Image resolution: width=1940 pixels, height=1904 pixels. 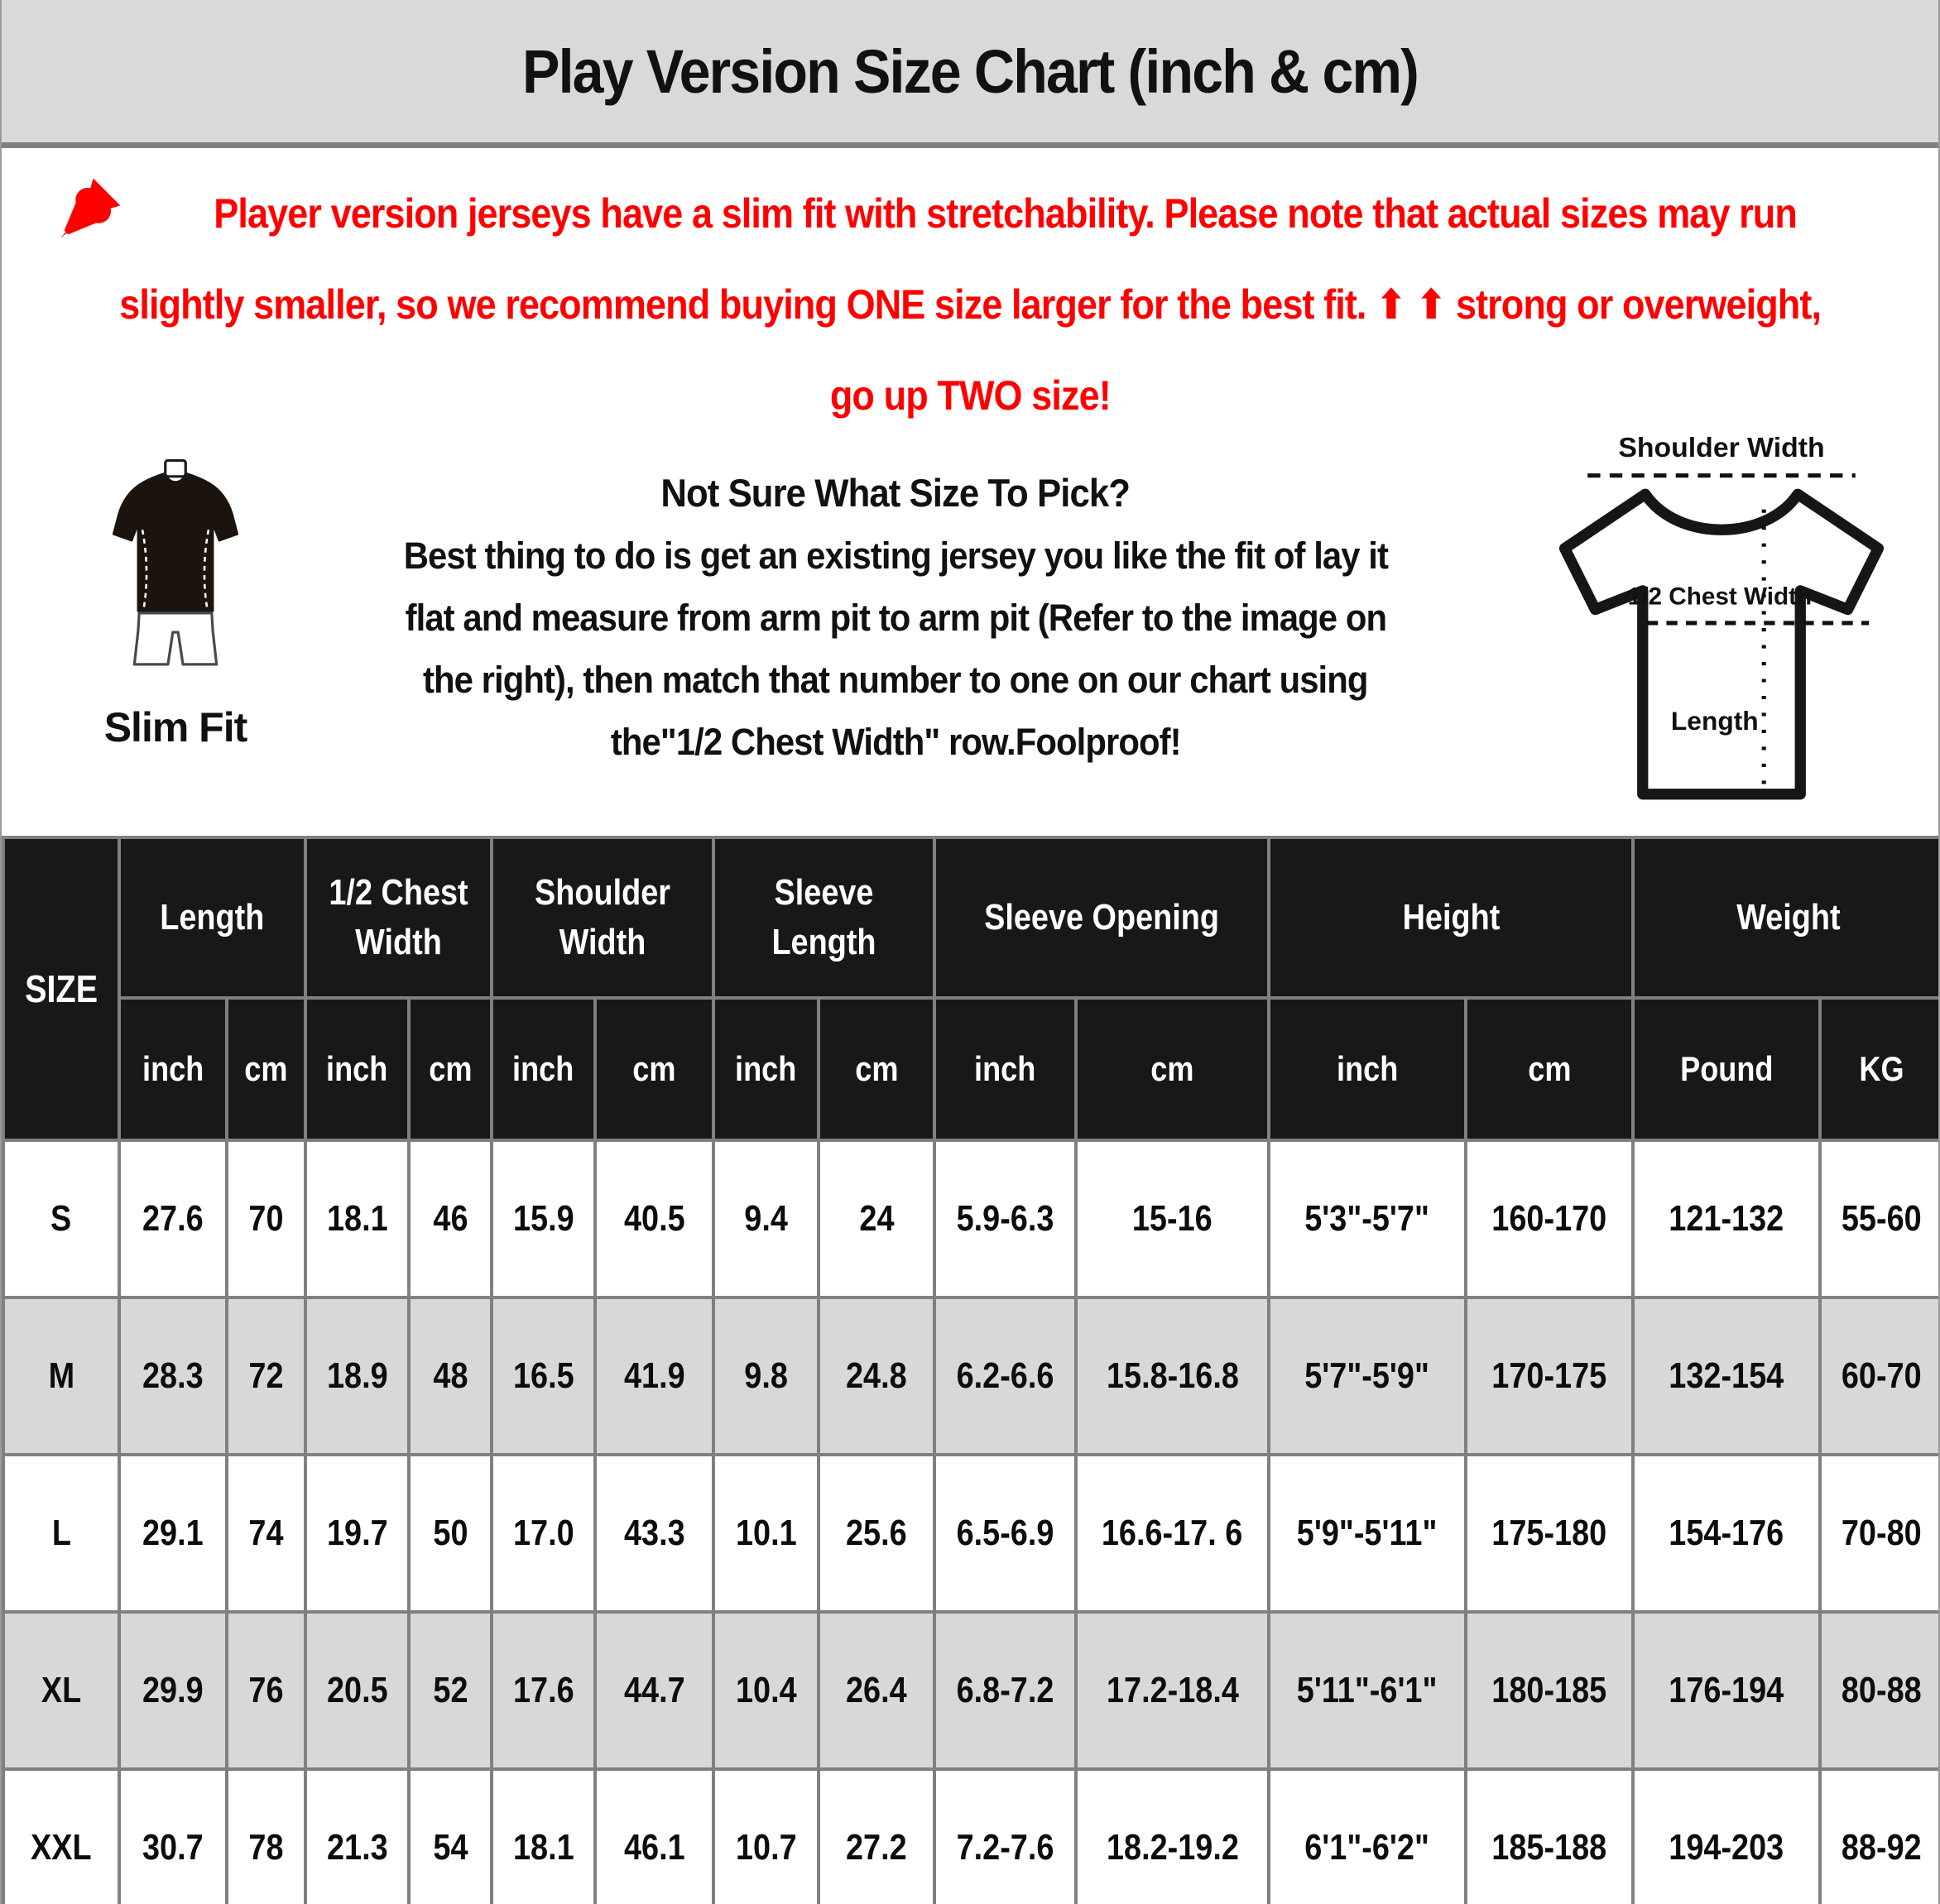 What do you see at coordinates (1726, 1847) in the screenshot?
I see `cell-value: 194-203` at bounding box center [1726, 1847].